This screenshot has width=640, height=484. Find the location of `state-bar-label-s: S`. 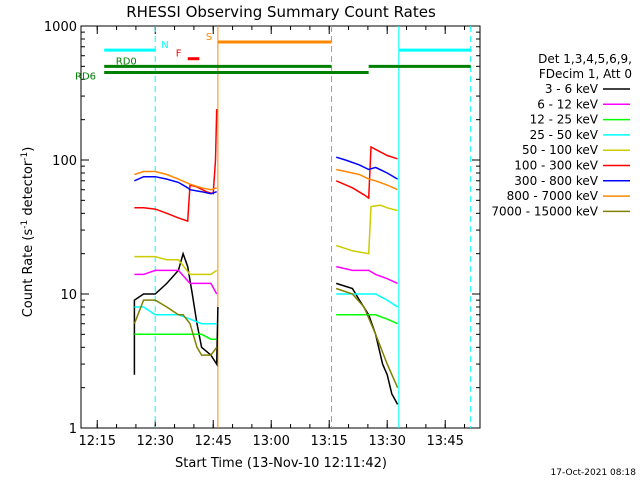

state-bar-label-s: S is located at coordinates (209, 37).